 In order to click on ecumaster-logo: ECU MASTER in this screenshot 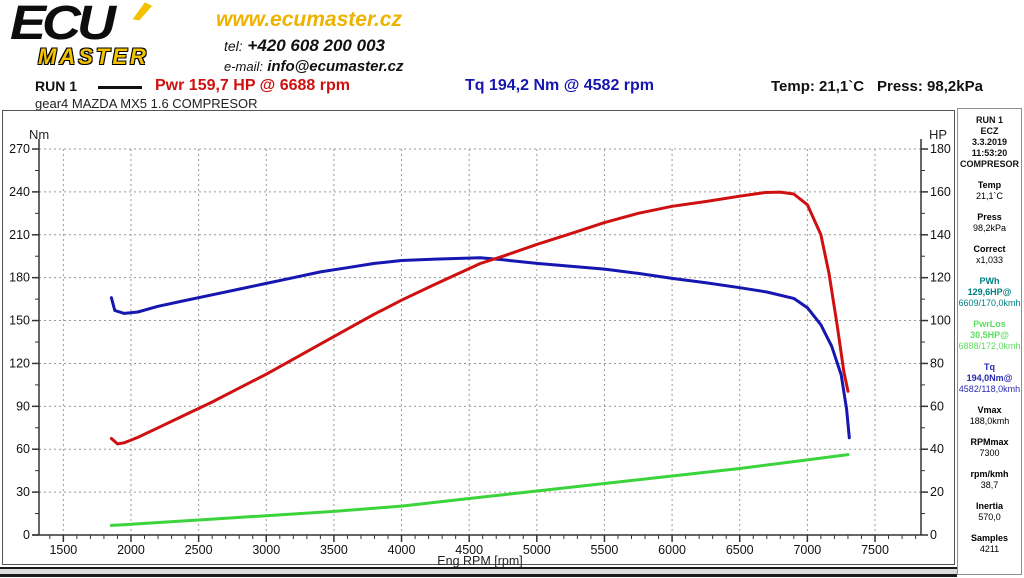, I will do `click(110, 37)`.